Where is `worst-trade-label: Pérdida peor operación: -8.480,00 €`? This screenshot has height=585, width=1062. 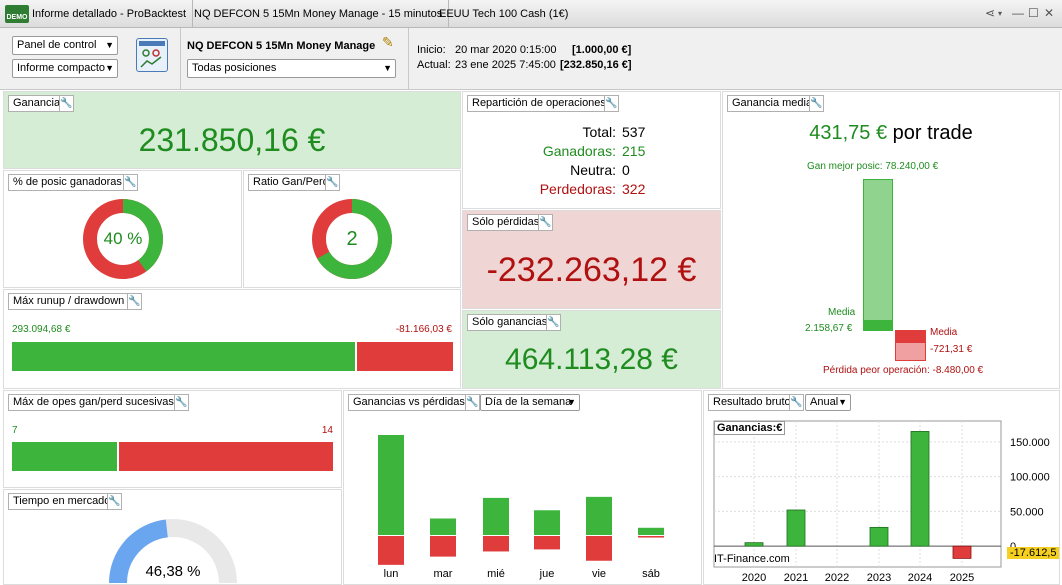 worst-trade-label: Pérdida peor operación: -8.480,00 € is located at coordinates (903, 370).